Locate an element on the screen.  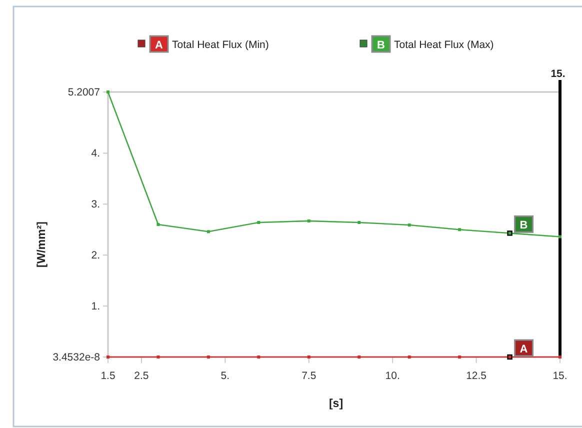
x-tick-label: 10. is located at coordinates (392, 376).